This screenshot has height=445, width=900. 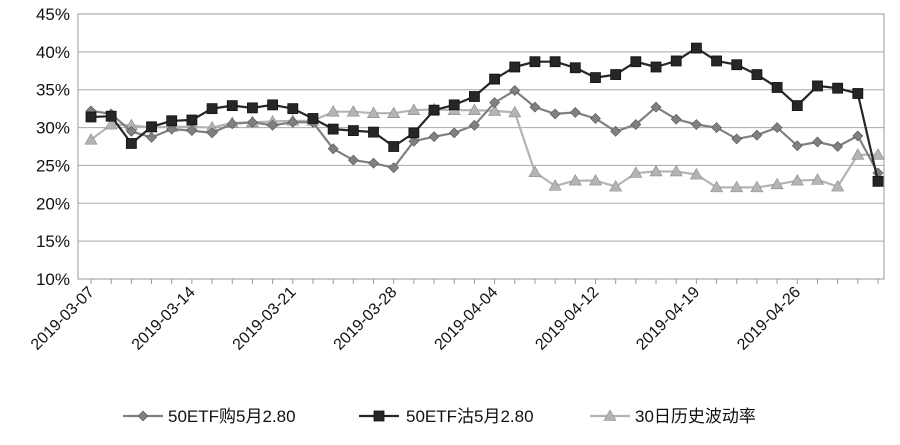 What do you see at coordinates (63, 319) in the screenshot?
I see `x-tick-label: 2019-03-07` at bounding box center [63, 319].